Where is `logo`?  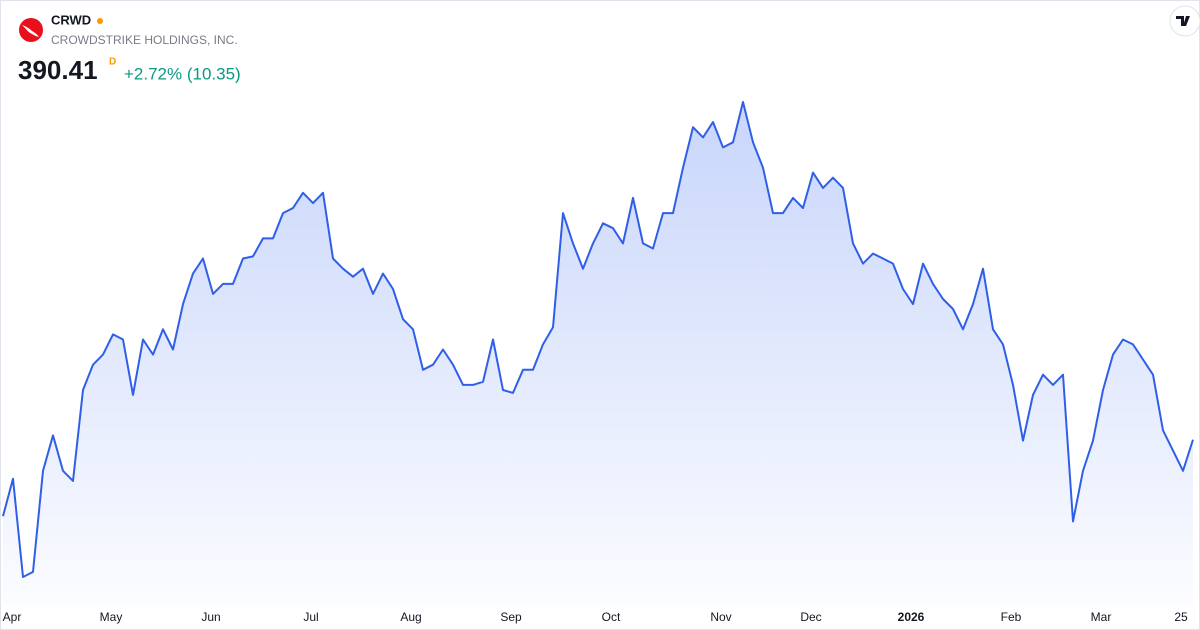 logo is located at coordinates (31, 30).